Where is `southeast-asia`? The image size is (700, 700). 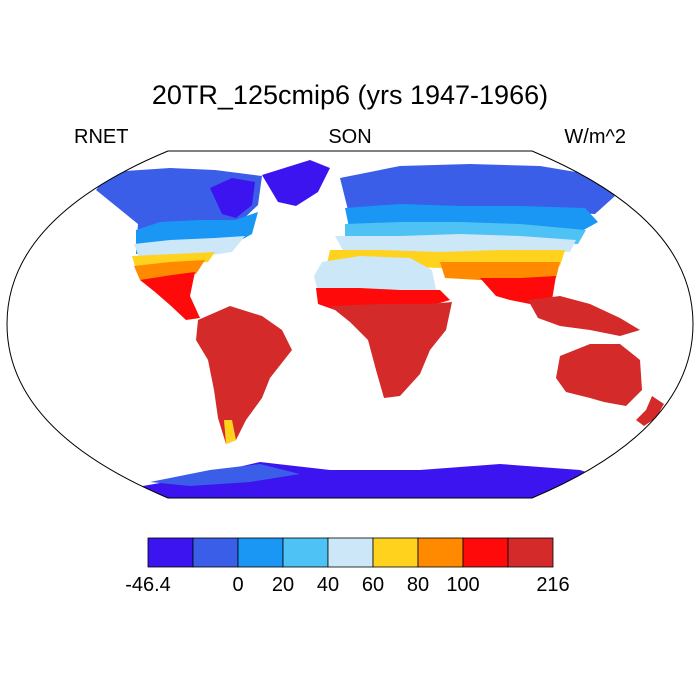
southeast-asia is located at coordinates (584, 316).